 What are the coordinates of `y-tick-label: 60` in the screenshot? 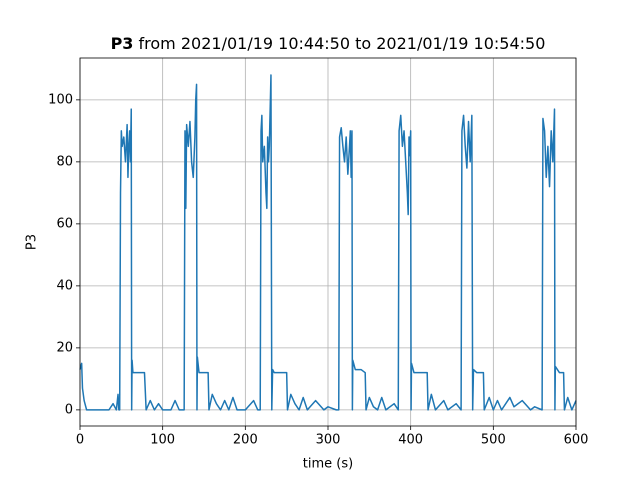 It's located at (64, 223).